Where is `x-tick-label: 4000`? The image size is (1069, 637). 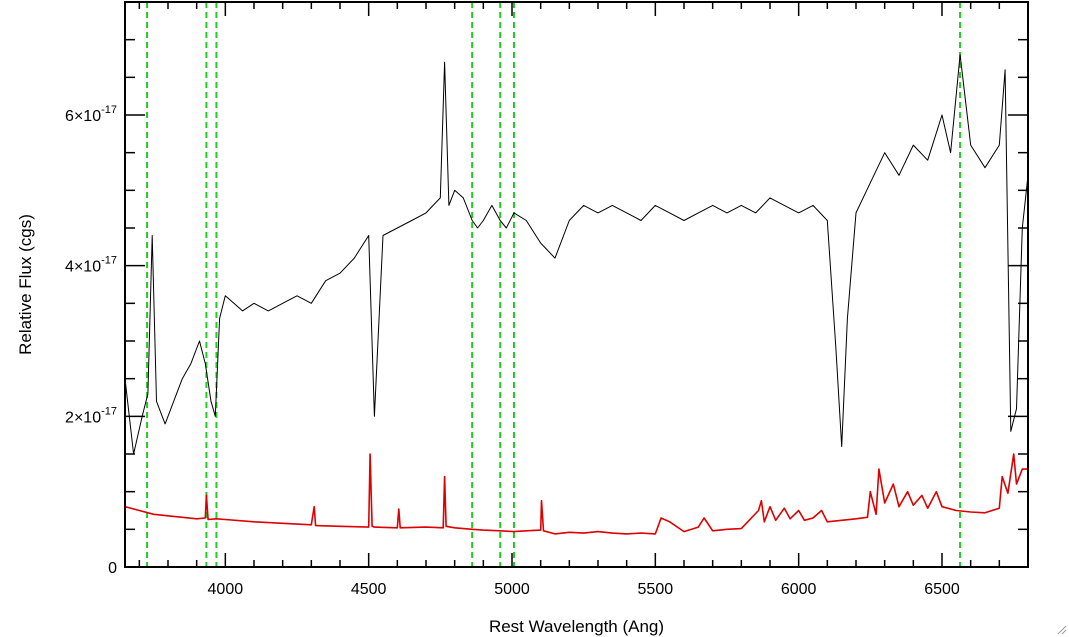
x-tick-label: 4000 is located at coordinates (226, 589).